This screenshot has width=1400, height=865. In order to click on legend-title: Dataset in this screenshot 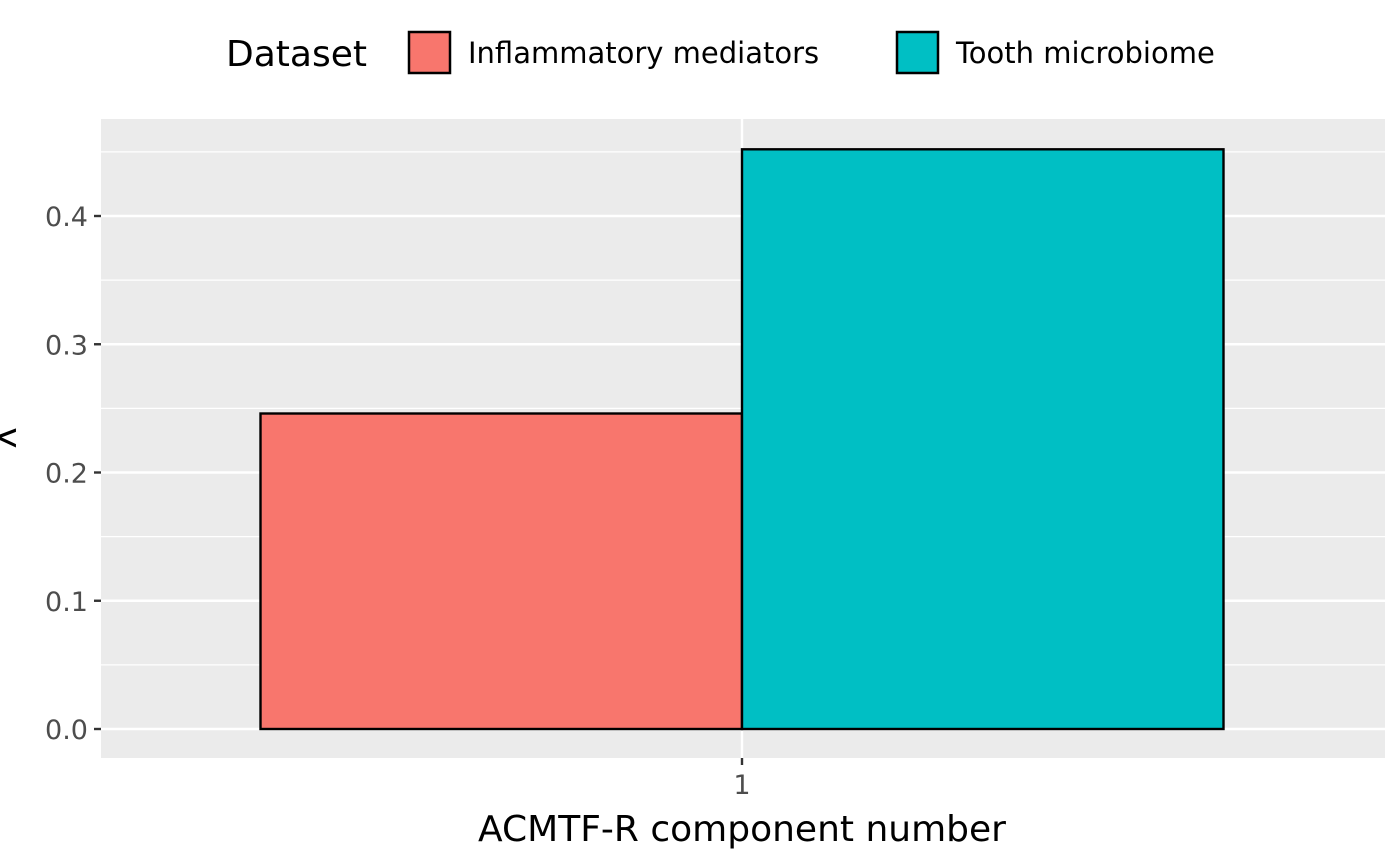, I will do `click(296, 54)`.